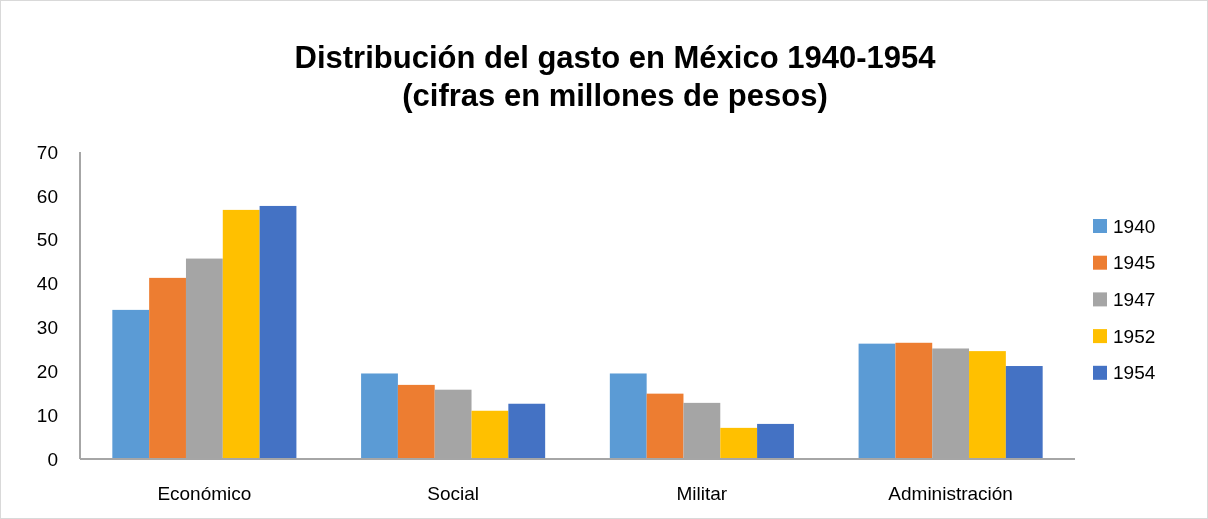 This screenshot has width=1208, height=519. Describe the element at coordinates (204, 493) in the screenshot. I see `x-tick-label: Económico` at that location.